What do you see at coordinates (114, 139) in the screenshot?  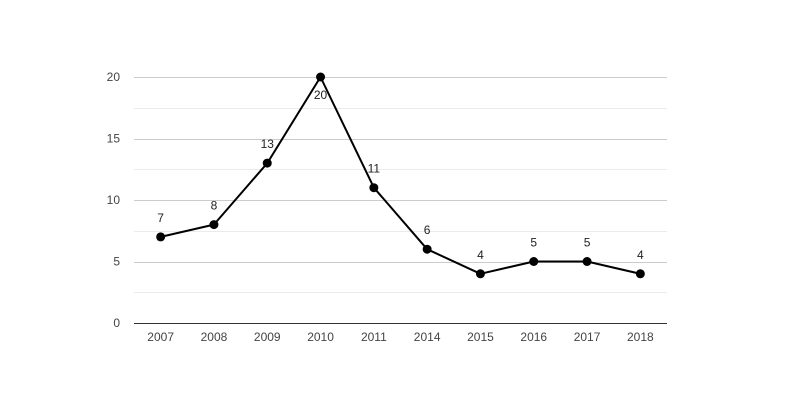 I see `y-tick-label: 15` at bounding box center [114, 139].